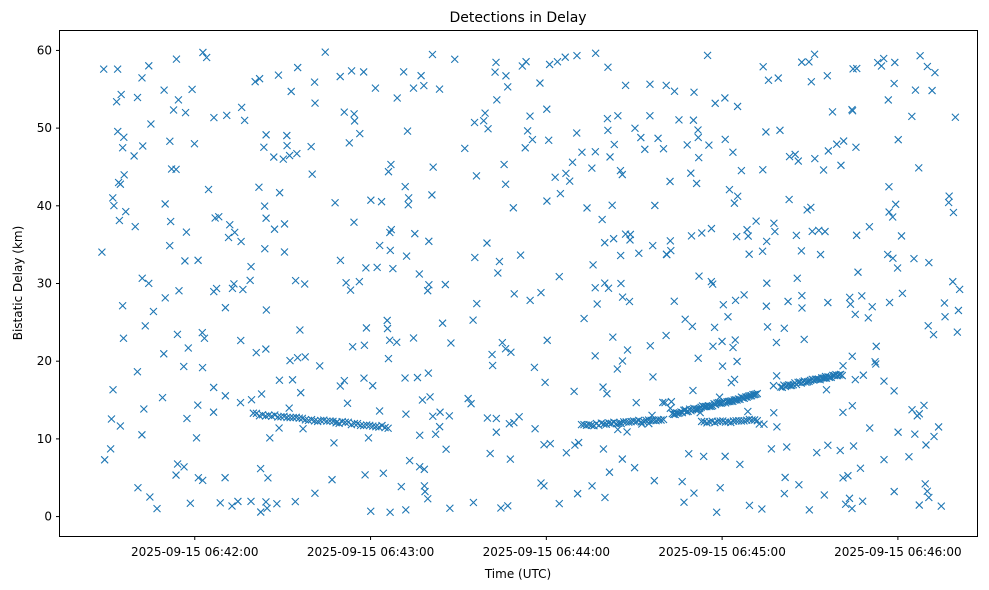  I want to click on x-tick-label: 2025-09-15 06:46:00, so click(897, 552).